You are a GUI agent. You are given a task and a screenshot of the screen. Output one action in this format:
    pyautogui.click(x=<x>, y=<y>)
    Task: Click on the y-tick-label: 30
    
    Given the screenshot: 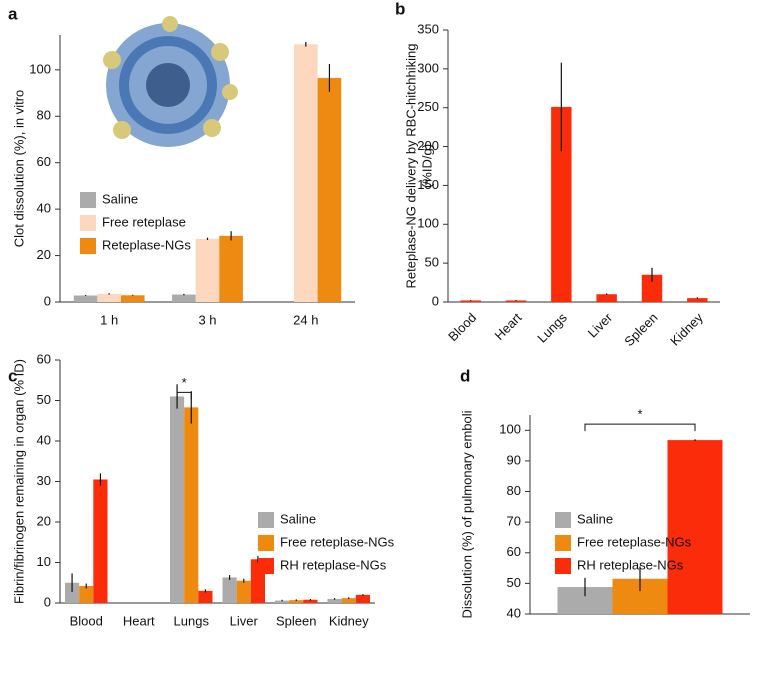 What is the action you would take?
    pyautogui.click(x=44, y=480)
    